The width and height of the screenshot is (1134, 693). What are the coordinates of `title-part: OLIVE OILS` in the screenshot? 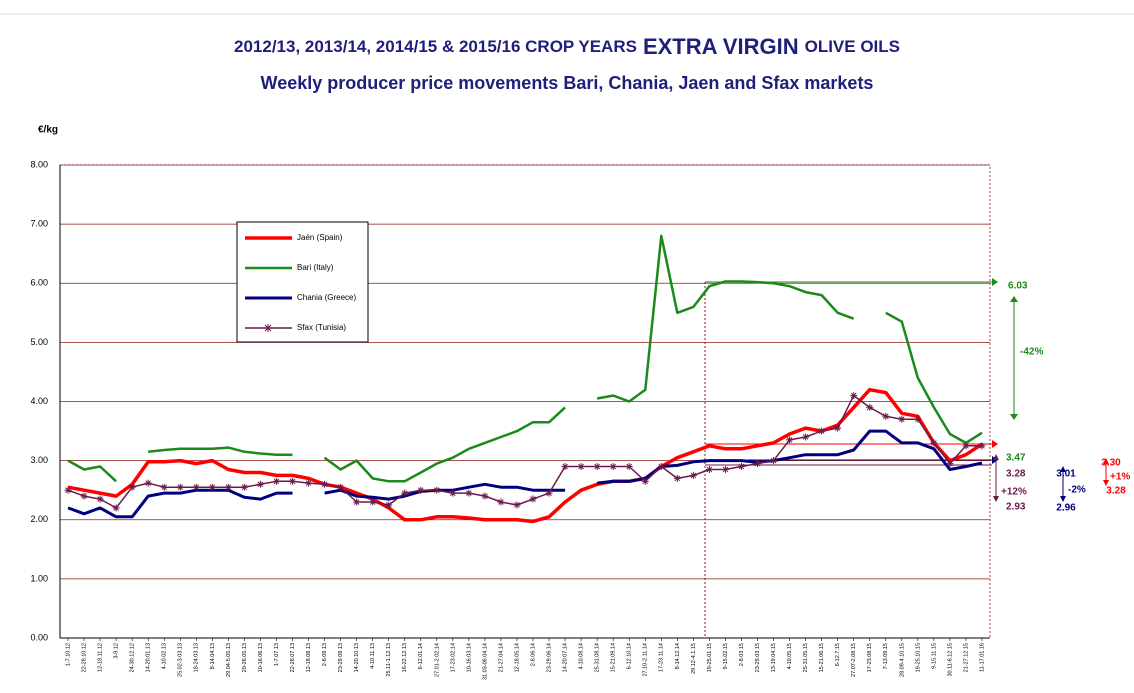 It's located at (852, 46).